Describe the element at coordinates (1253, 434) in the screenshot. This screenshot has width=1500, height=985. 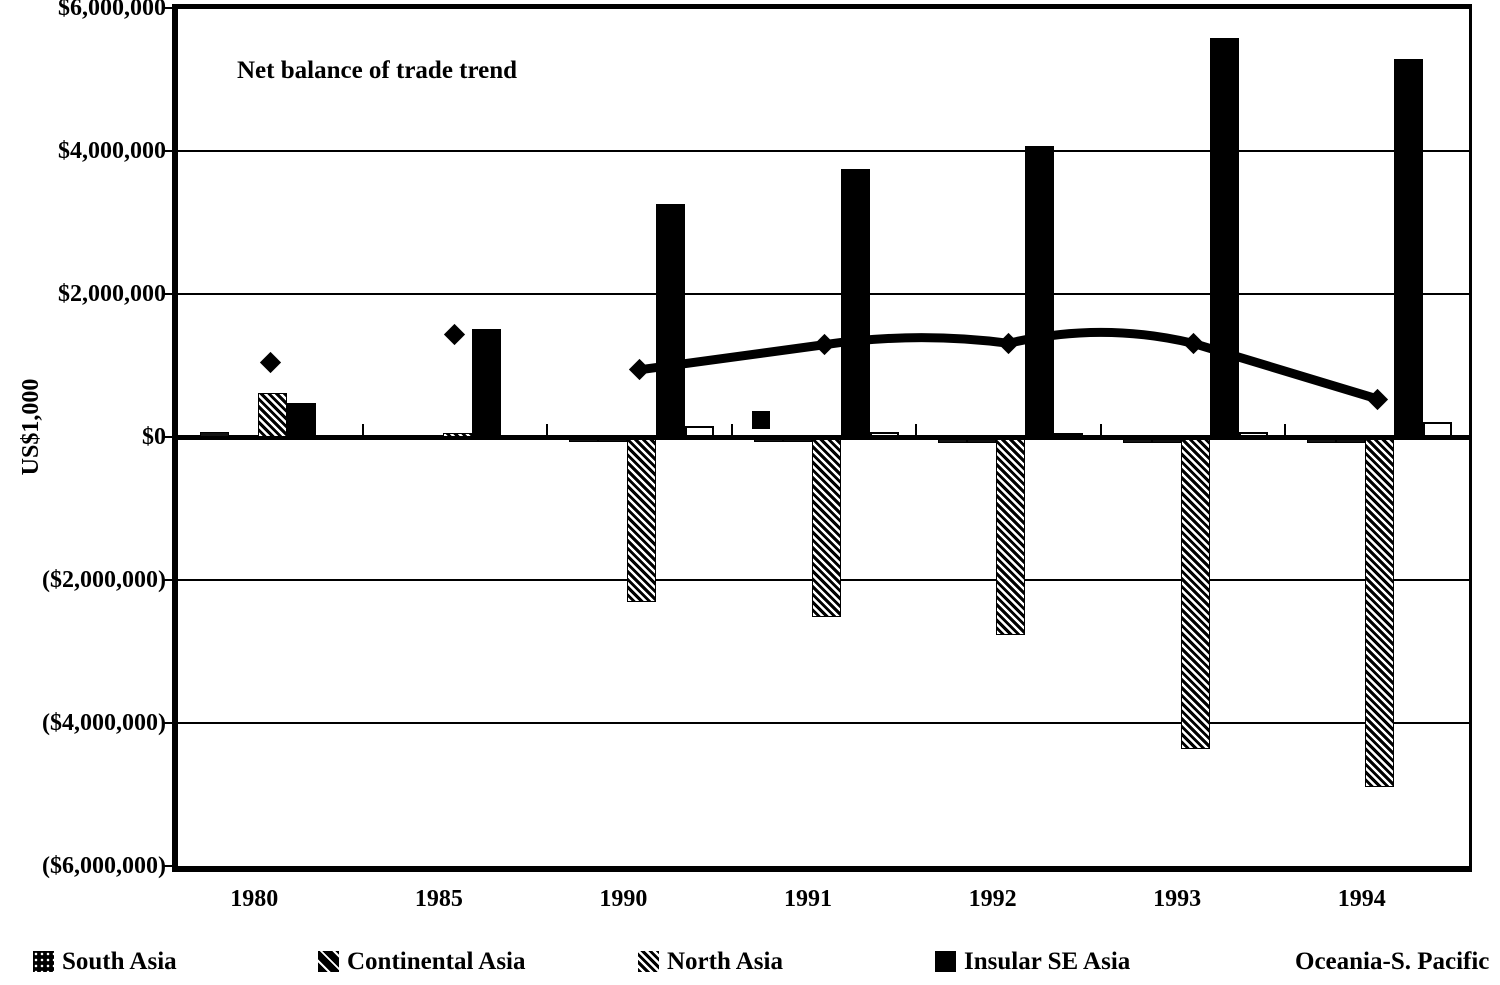
I see `bar-oceania-s-pacific-1993` at that location.